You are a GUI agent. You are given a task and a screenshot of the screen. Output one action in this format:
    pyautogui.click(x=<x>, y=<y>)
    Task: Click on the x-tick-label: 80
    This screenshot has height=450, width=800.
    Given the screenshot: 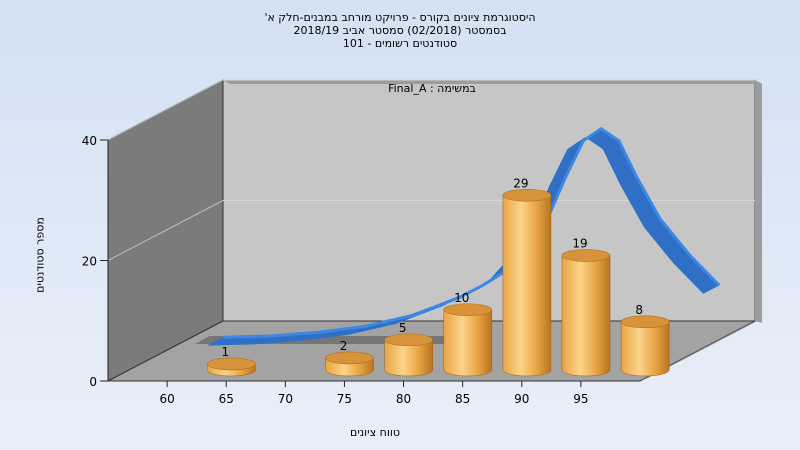 What is the action you would take?
    pyautogui.click(x=403, y=399)
    